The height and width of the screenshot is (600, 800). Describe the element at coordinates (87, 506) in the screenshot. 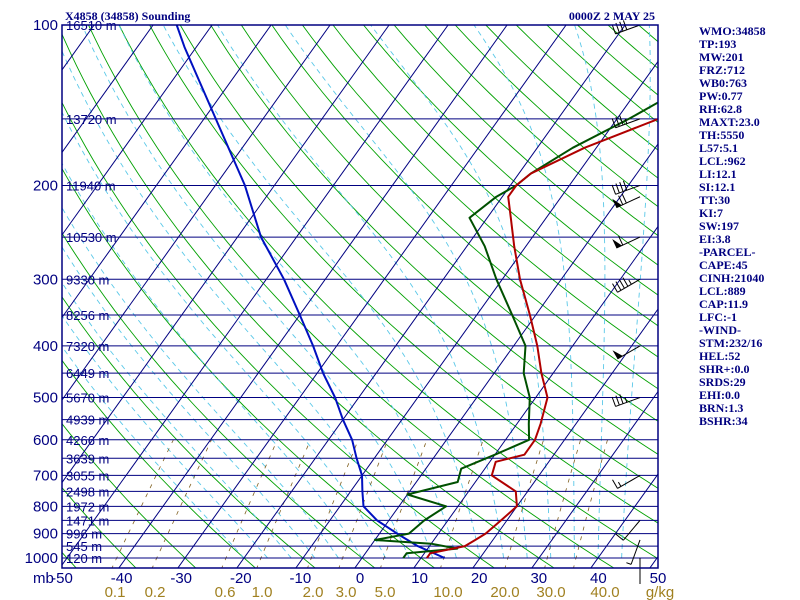

I see `height-label: 1972 m` at that location.